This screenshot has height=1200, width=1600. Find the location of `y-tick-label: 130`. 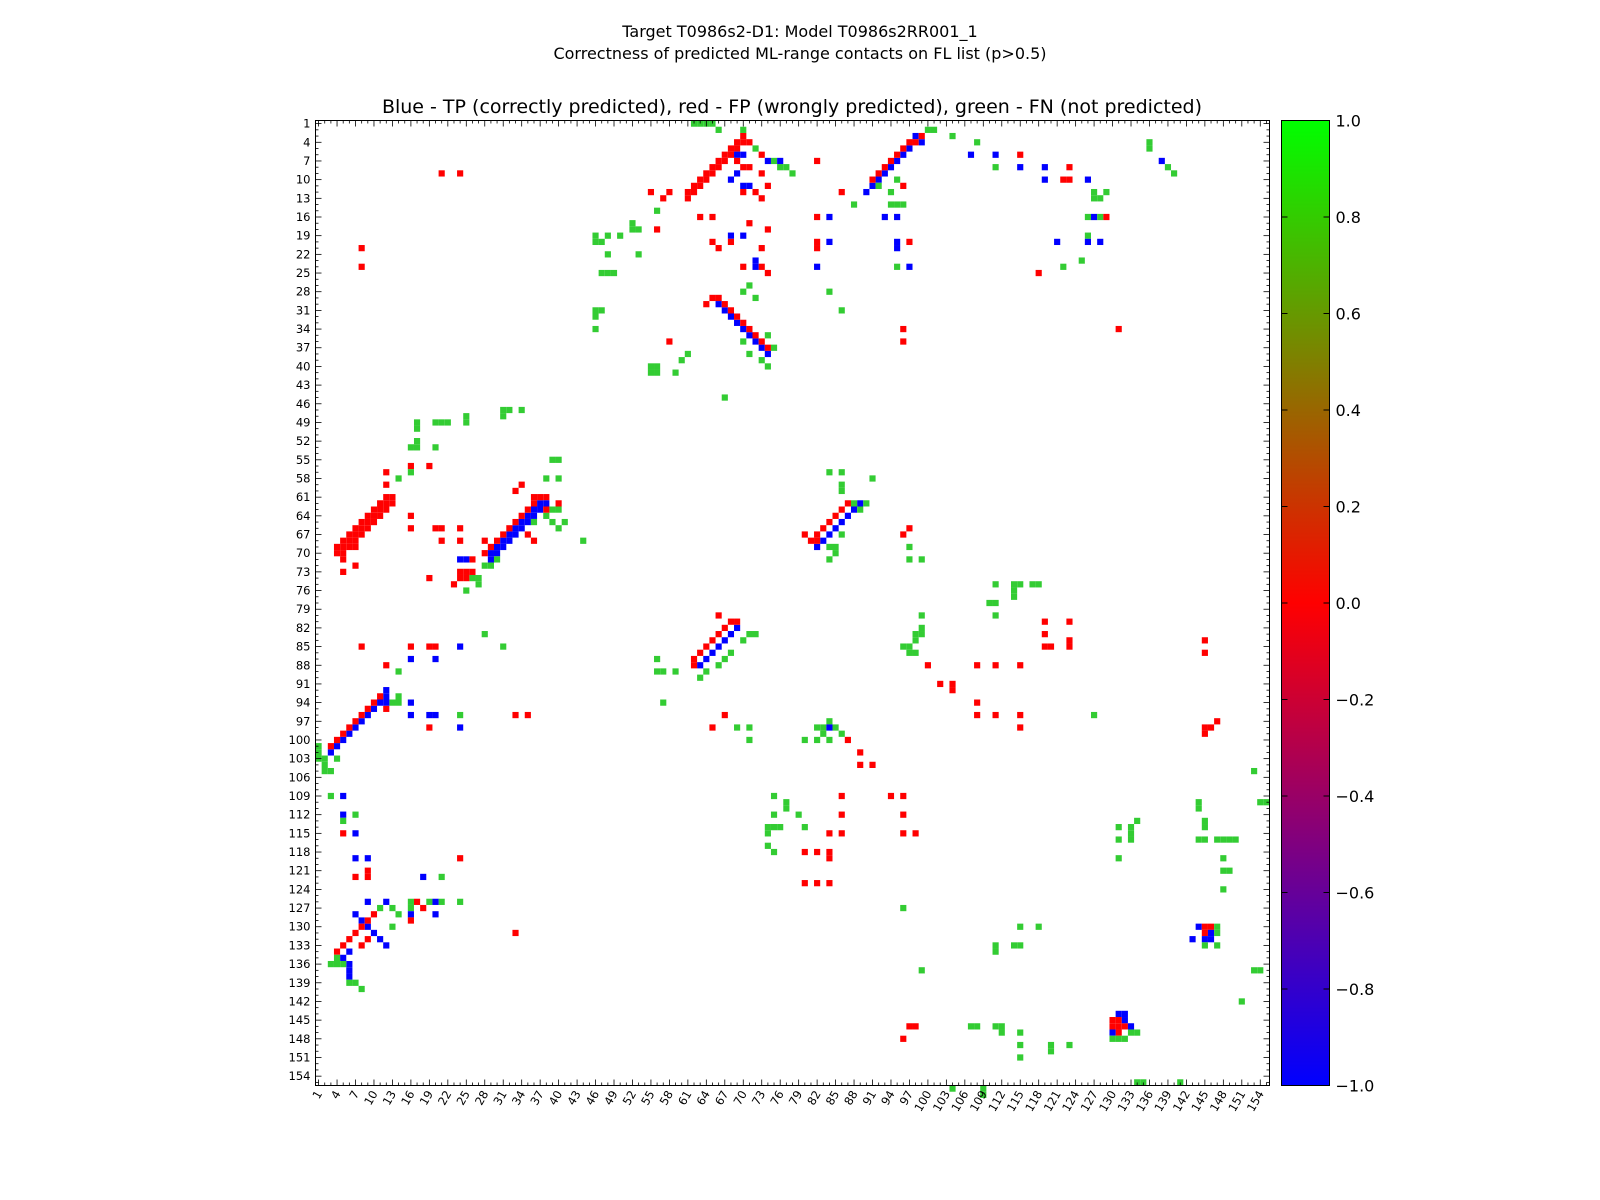

y-tick-label: 130 is located at coordinates (300, 927).